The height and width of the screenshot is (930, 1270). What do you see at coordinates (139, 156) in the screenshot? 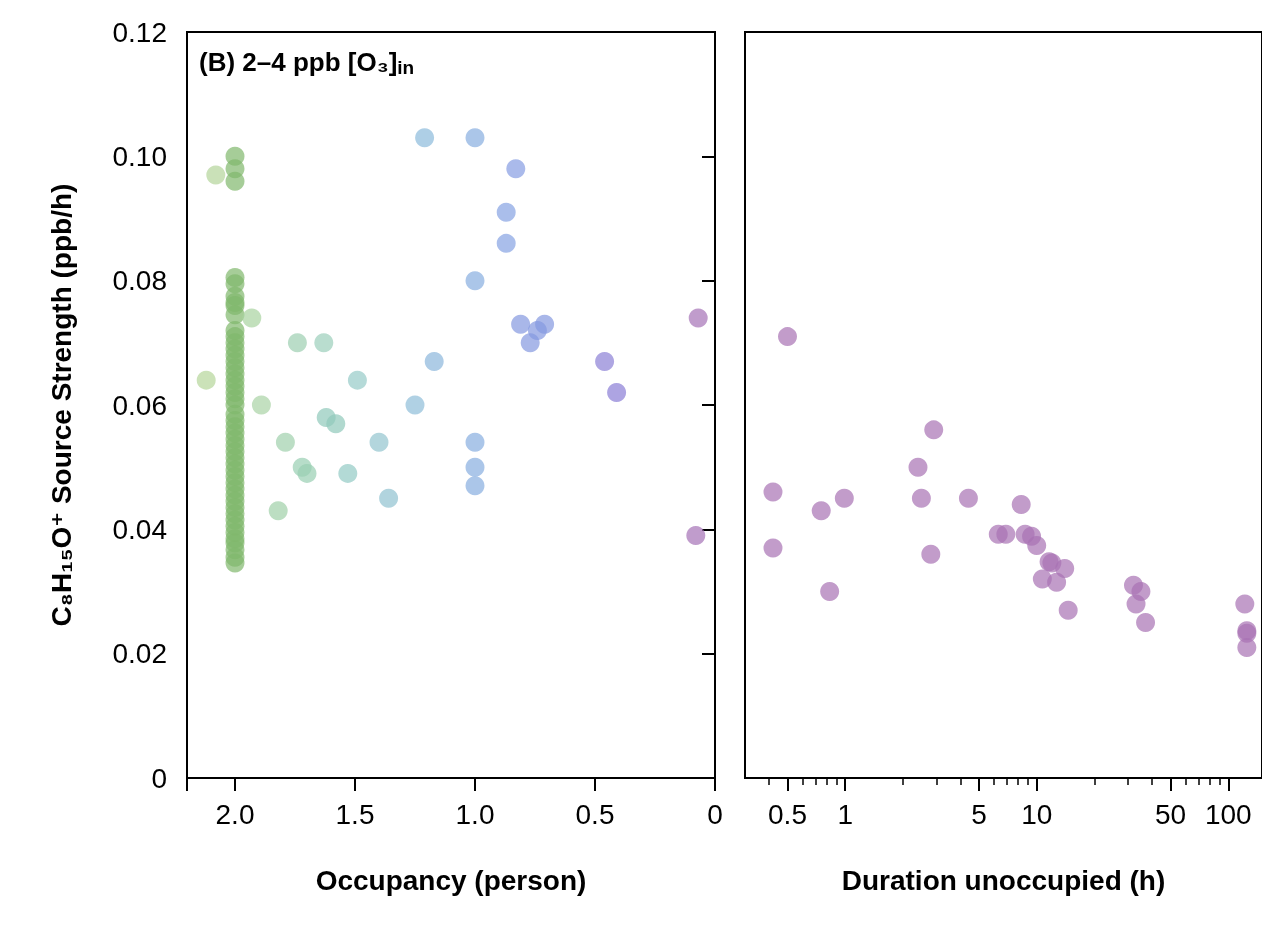
I see `y-tick-label: 0.10` at bounding box center [139, 156].